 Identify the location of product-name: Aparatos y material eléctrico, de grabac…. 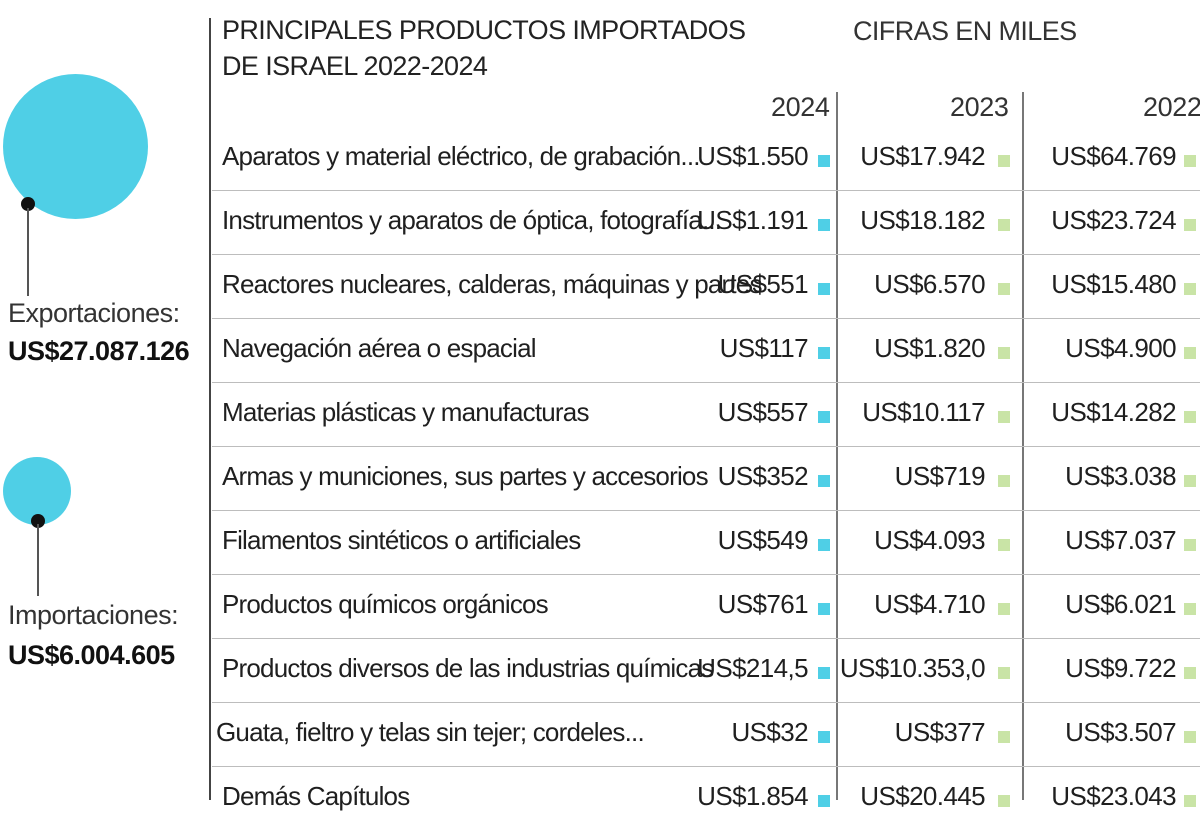
(461, 156).